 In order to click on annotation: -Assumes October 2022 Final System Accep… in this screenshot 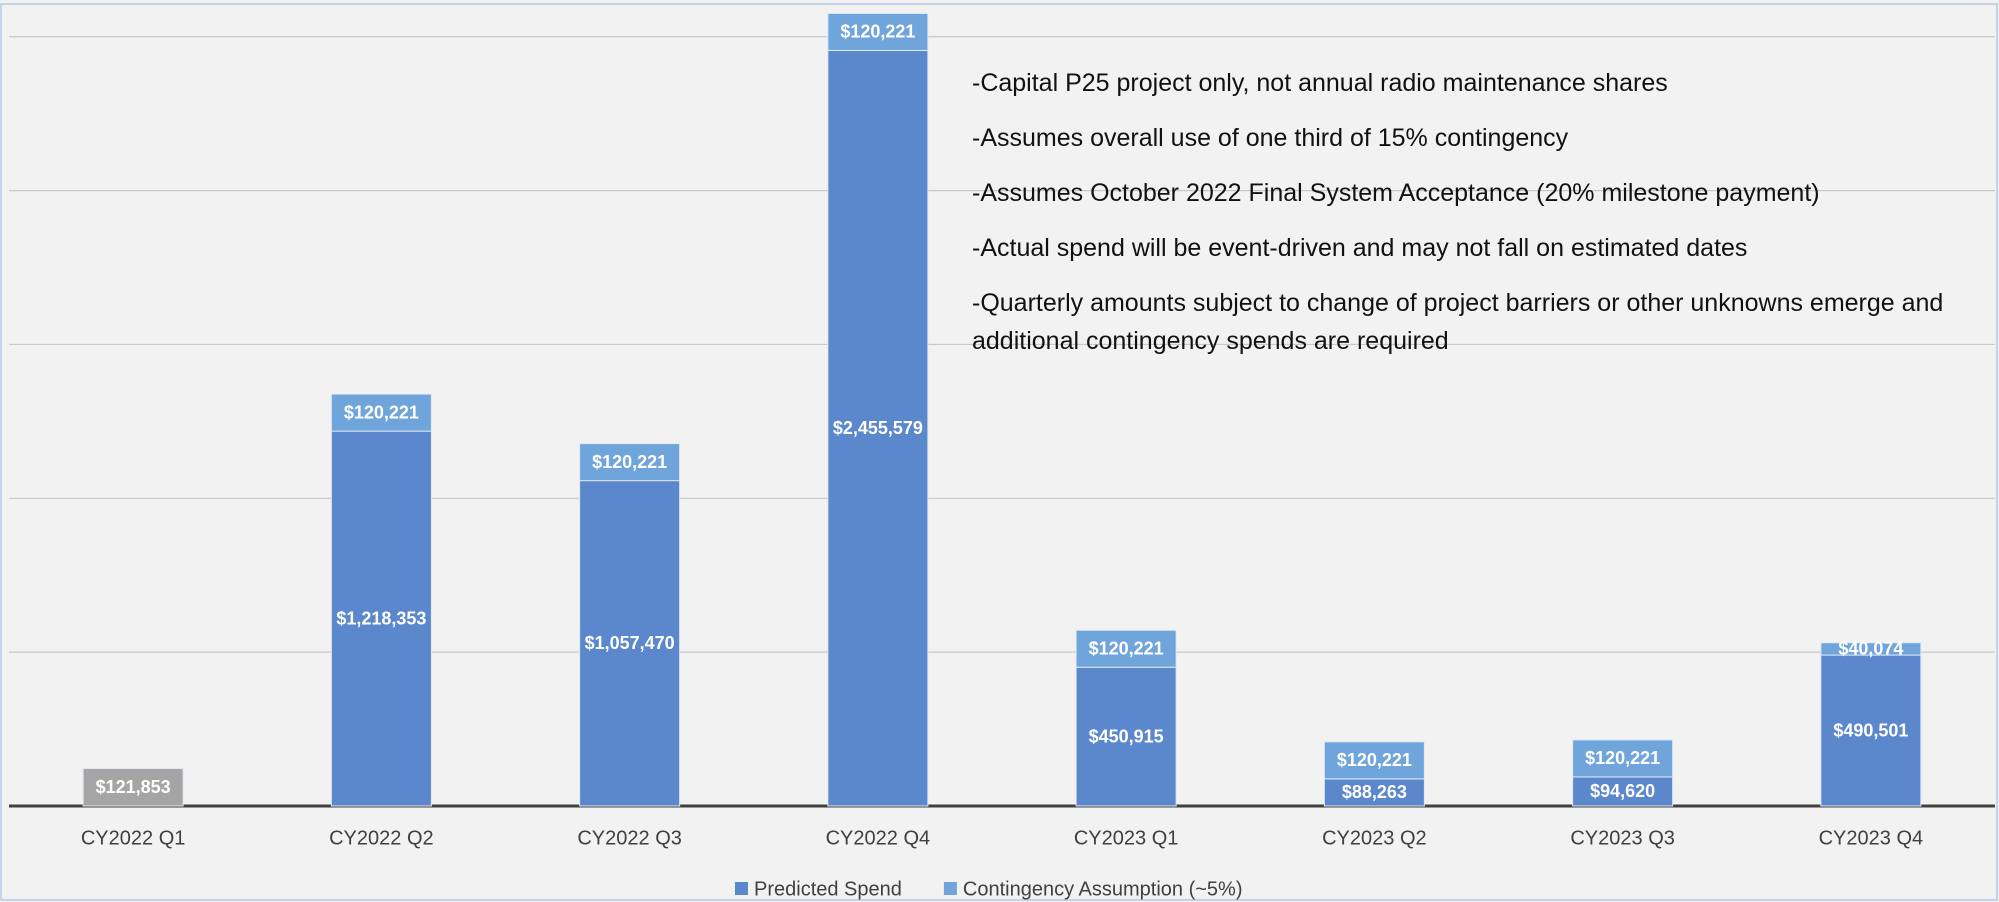, I will do `click(1396, 193)`.